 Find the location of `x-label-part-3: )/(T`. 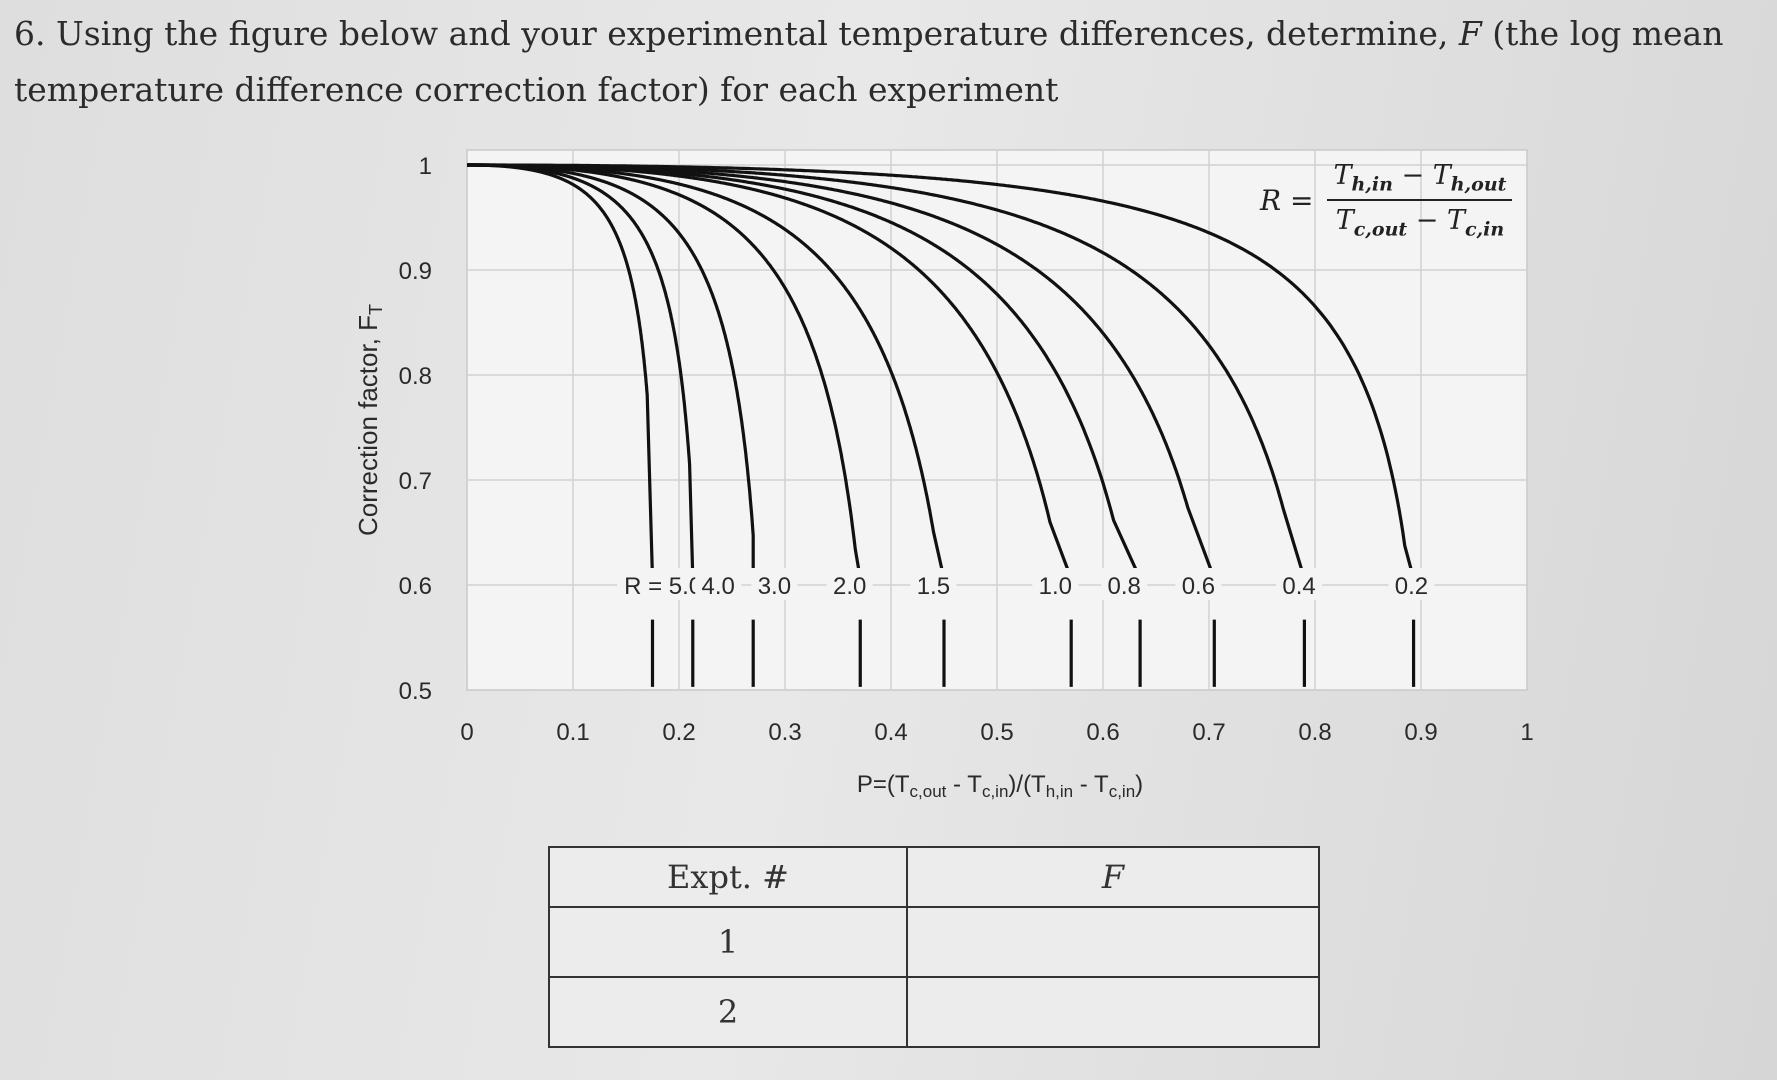

x-label-part-3: )/(T is located at coordinates (1027, 784).